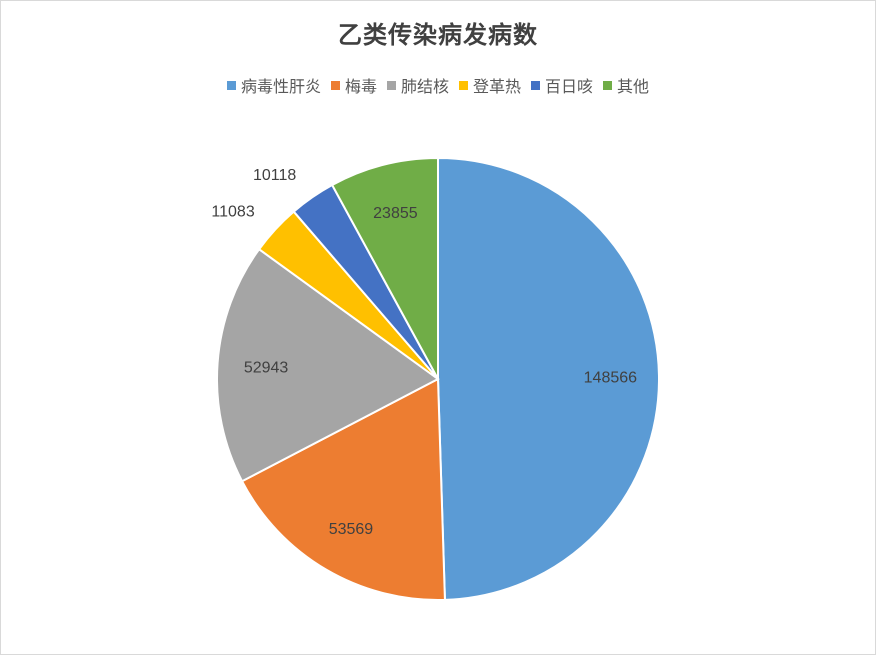  Describe the element at coordinates (633, 86) in the screenshot. I see `legend-label: 其他` at that location.